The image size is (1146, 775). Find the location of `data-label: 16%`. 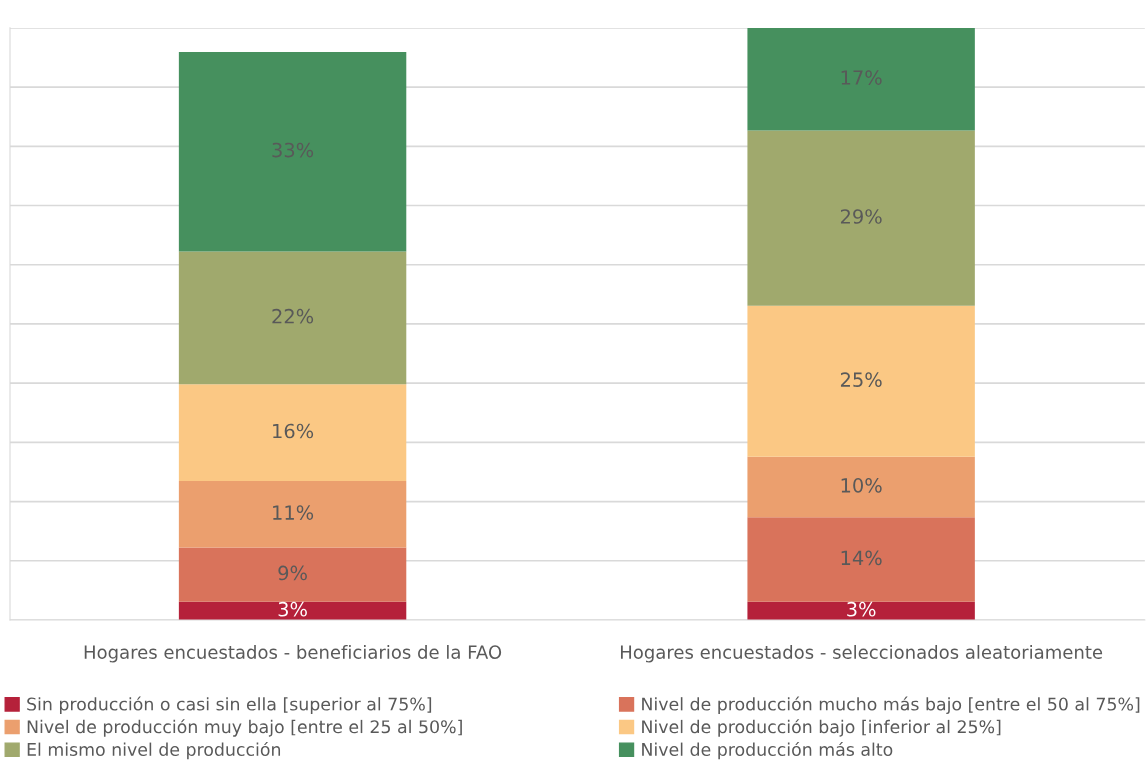

data-label: 16% is located at coordinates (293, 431).